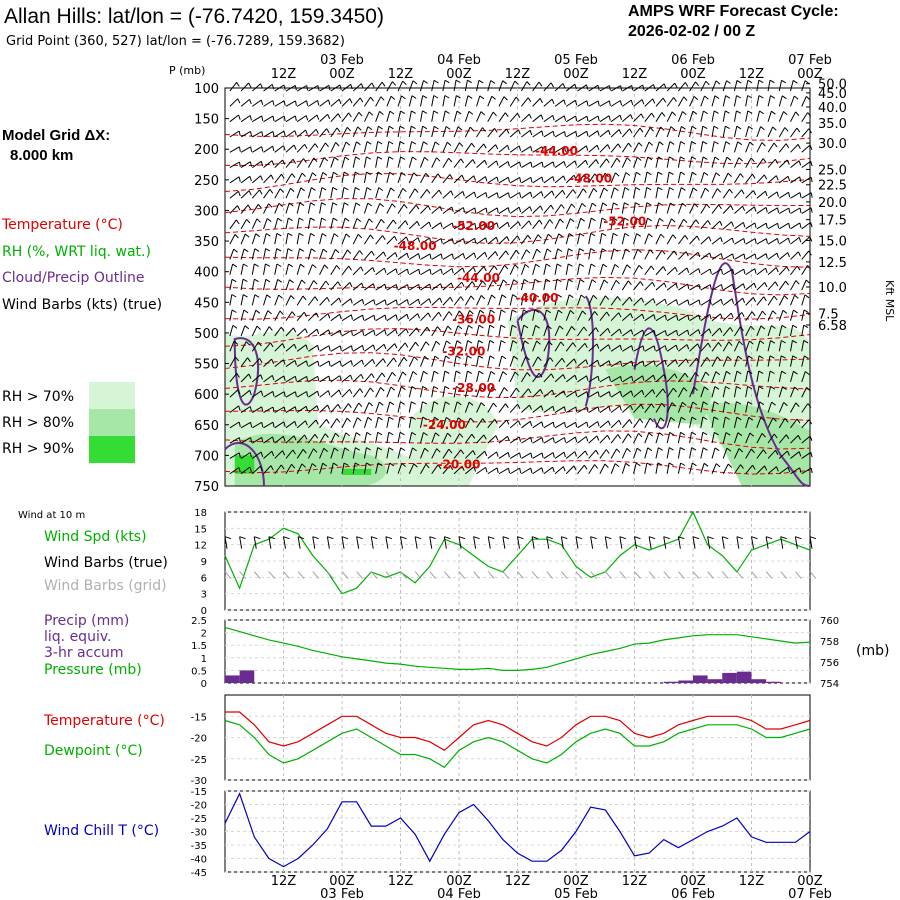 The image size is (900, 900). Describe the element at coordinates (751, 374) in the screenshot. I see `cloud-outline` at that location.